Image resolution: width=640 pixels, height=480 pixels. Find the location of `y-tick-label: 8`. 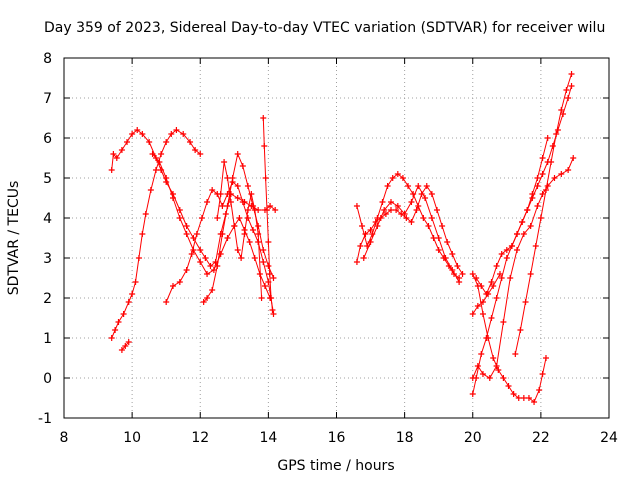

y-tick-label: 8 is located at coordinates (47, 59).